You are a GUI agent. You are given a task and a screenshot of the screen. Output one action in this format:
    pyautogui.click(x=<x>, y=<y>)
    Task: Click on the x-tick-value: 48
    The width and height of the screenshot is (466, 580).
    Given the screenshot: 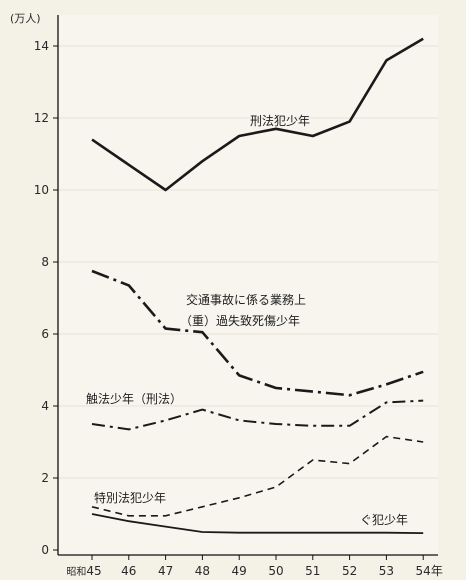 What is the action you would take?
    pyautogui.click(x=202, y=571)
    